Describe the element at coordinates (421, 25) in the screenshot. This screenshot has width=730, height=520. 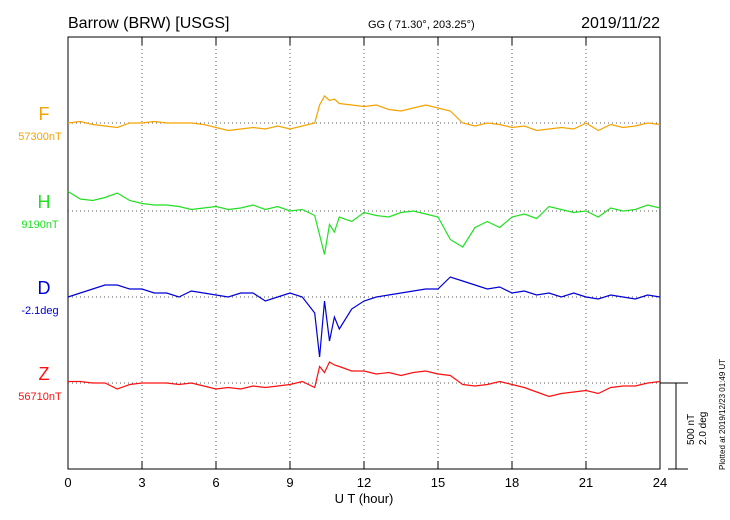
I see `coordinates-label: GG ( 71.30°, 203.25°)` at that location.